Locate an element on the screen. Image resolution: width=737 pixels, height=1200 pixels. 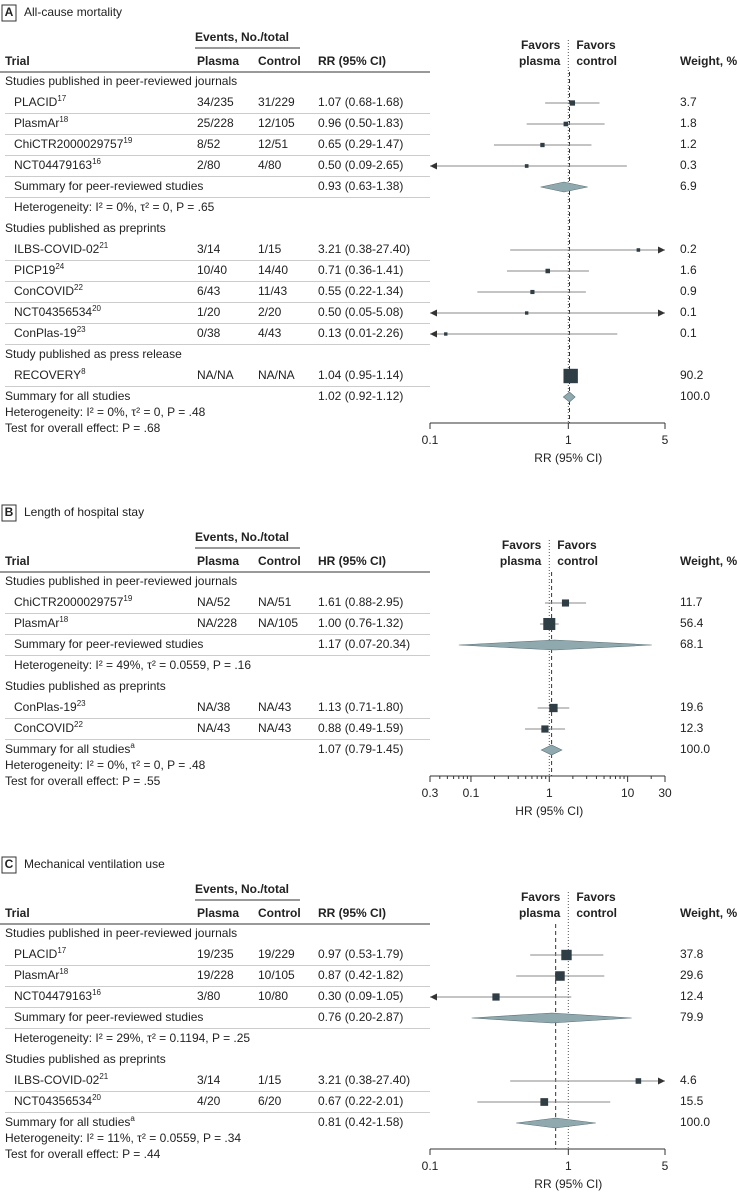
trial-name: ConCOVID22 is located at coordinates (48, 290).